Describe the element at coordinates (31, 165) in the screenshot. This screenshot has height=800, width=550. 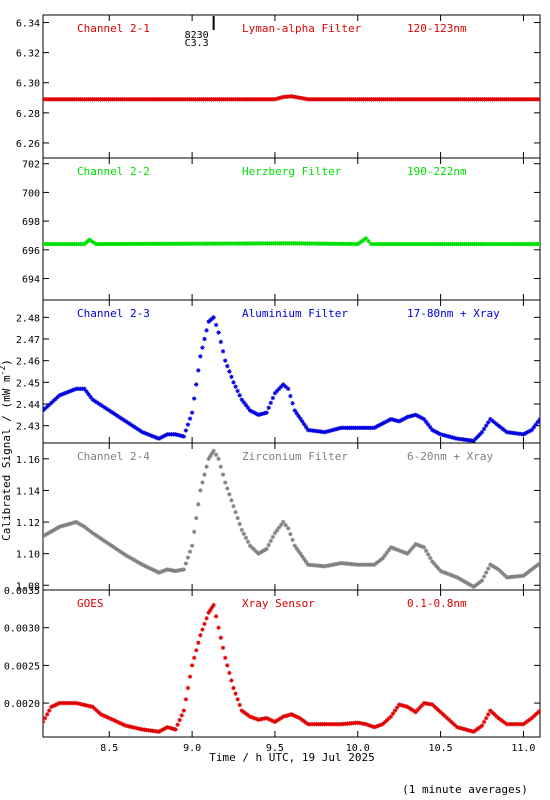
I see `y-tick-label: 702` at that location.